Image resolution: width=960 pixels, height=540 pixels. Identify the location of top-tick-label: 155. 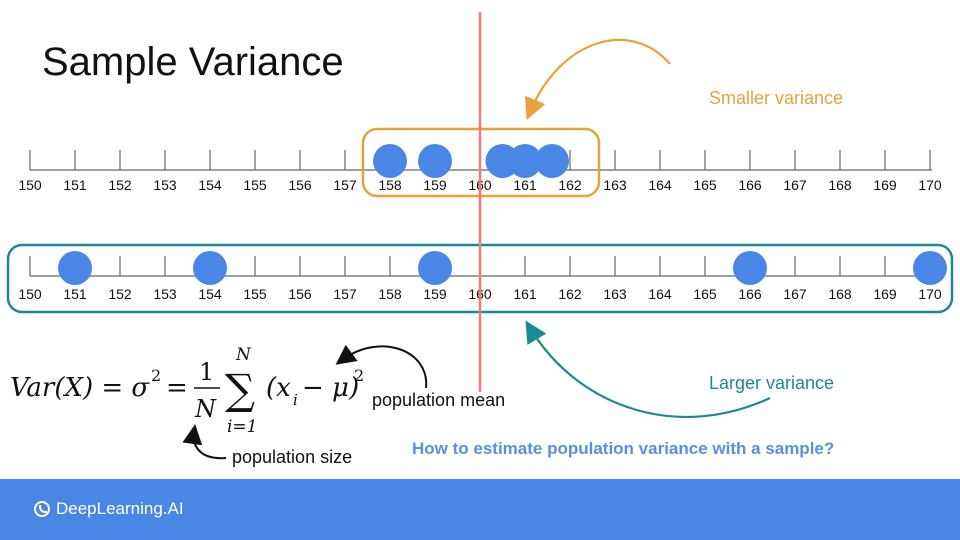
(255, 185).